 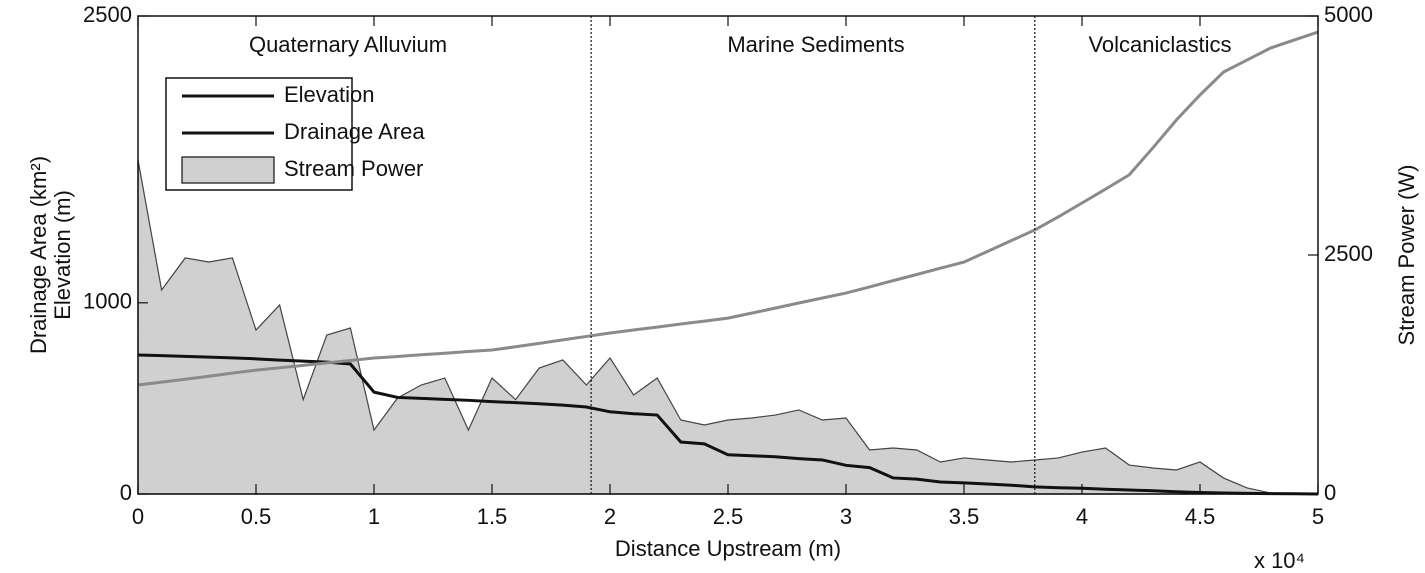 I want to click on y2-tick-label: 2500, so click(x=1348, y=253).